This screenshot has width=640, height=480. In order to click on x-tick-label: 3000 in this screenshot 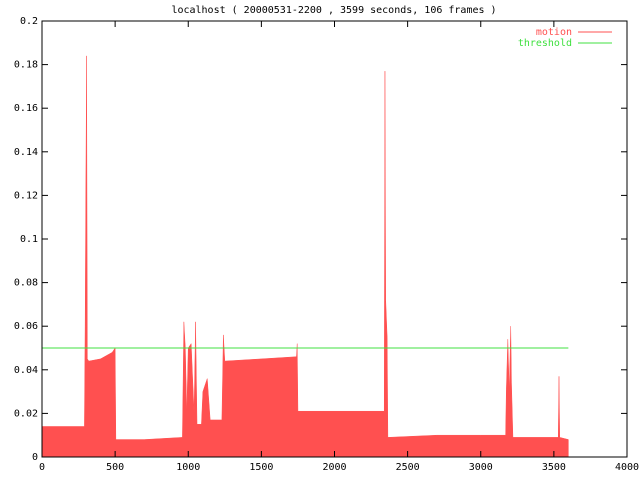, I will do `click(481, 467)`.